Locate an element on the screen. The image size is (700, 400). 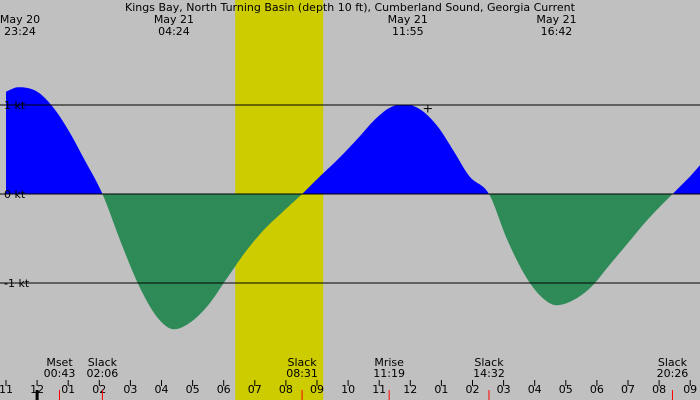
event-name: Mset is located at coordinates (59, 362).